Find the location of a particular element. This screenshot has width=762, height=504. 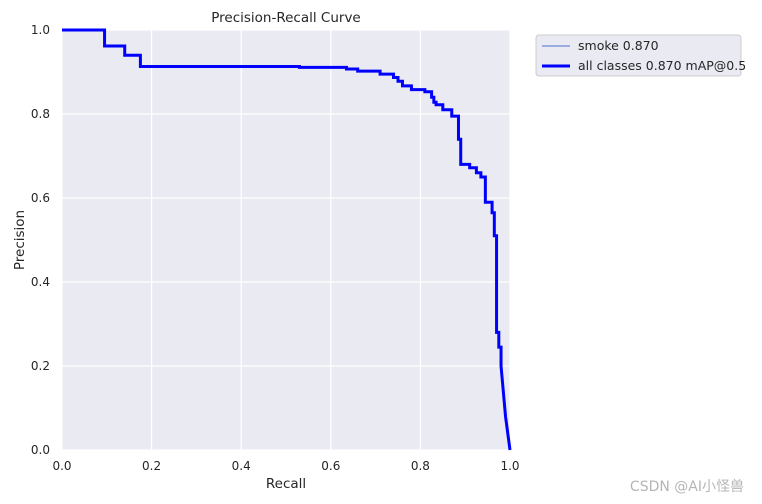

x-axis-ticks: 0.0 0.2 0.4 0.6 0.8 1.0 is located at coordinates (285, 466).